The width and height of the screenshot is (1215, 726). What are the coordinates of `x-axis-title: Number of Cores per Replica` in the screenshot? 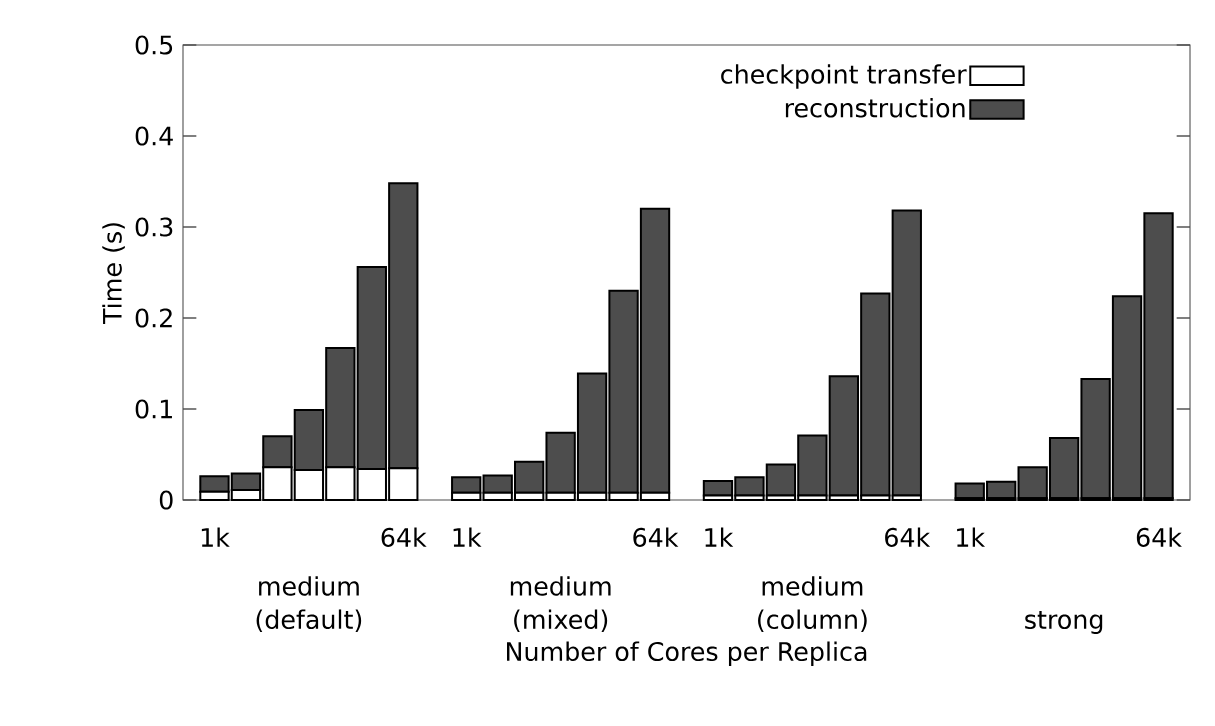 It's located at (687, 653).